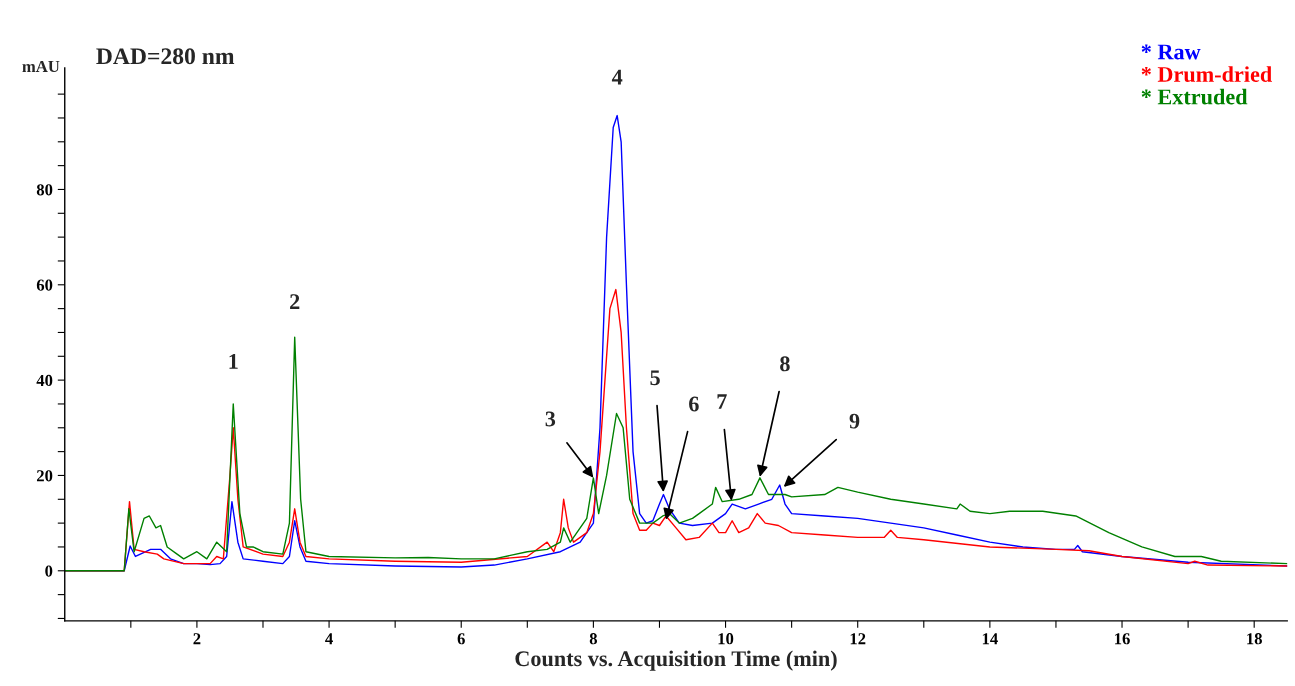 The height and width of the screenshot is (686, 1295). What do you see at coordinates (41, 66) in the screenshot?
I see `y-axis-title: mAU` at bounding box center [41, 66].